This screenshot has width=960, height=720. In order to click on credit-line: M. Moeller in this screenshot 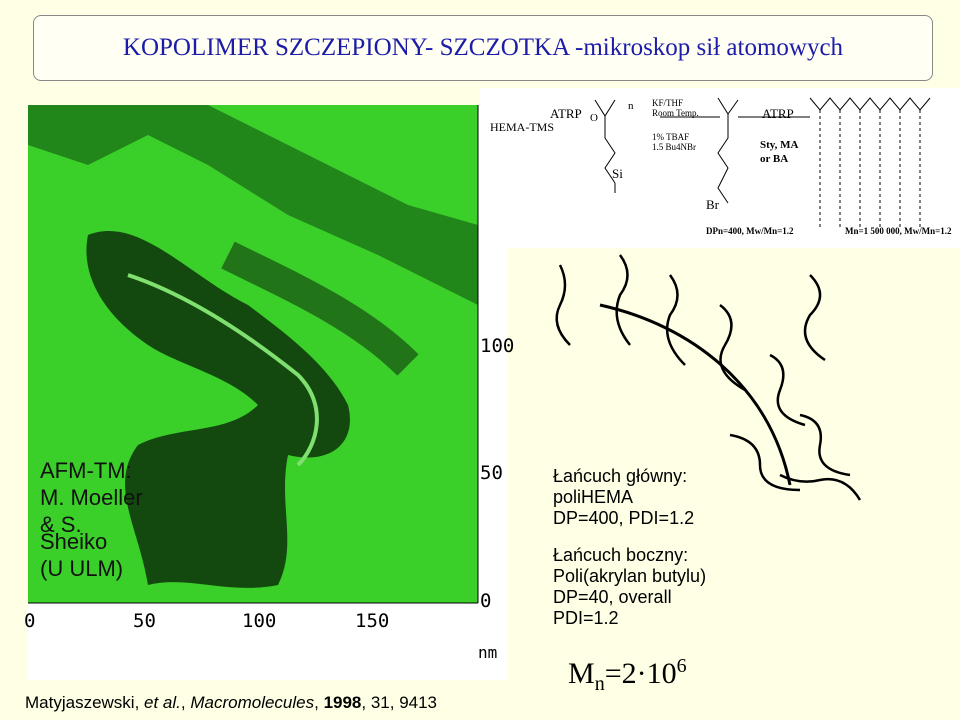, I will do `click(91, 497)`.